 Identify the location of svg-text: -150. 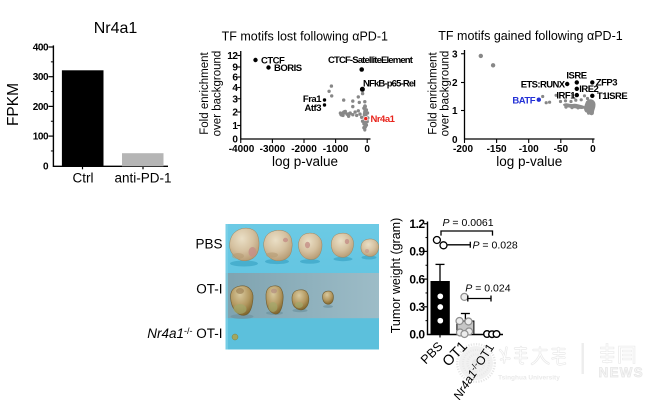
(497, 149).